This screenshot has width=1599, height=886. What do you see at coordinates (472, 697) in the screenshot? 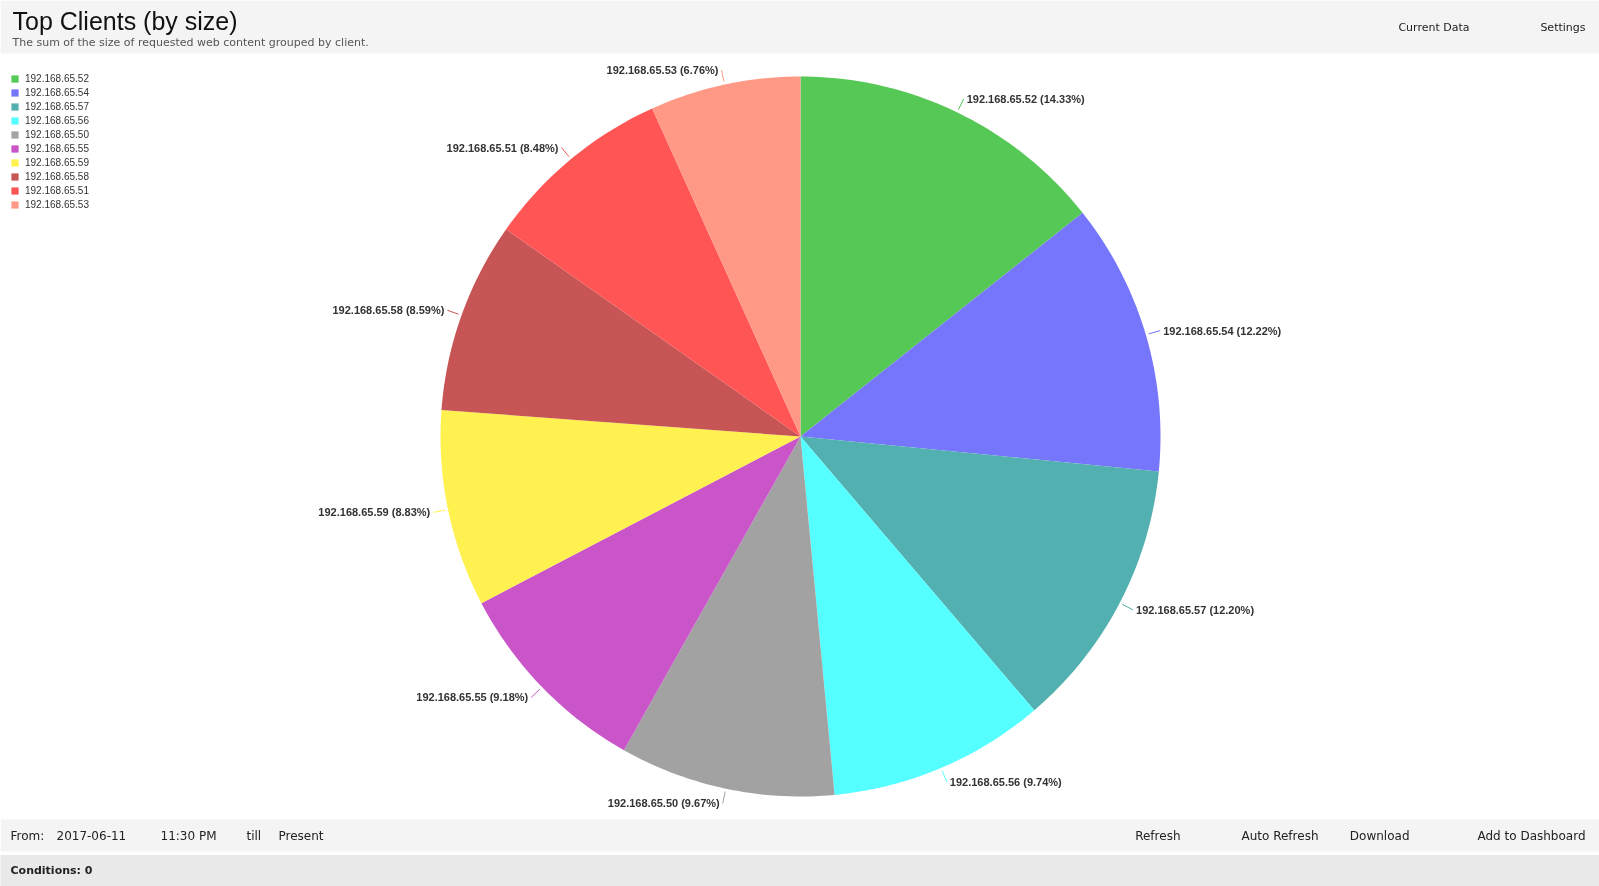
I see `data-label: 192.168.65.55 (9.18%)` at bounding box center [472, 697].